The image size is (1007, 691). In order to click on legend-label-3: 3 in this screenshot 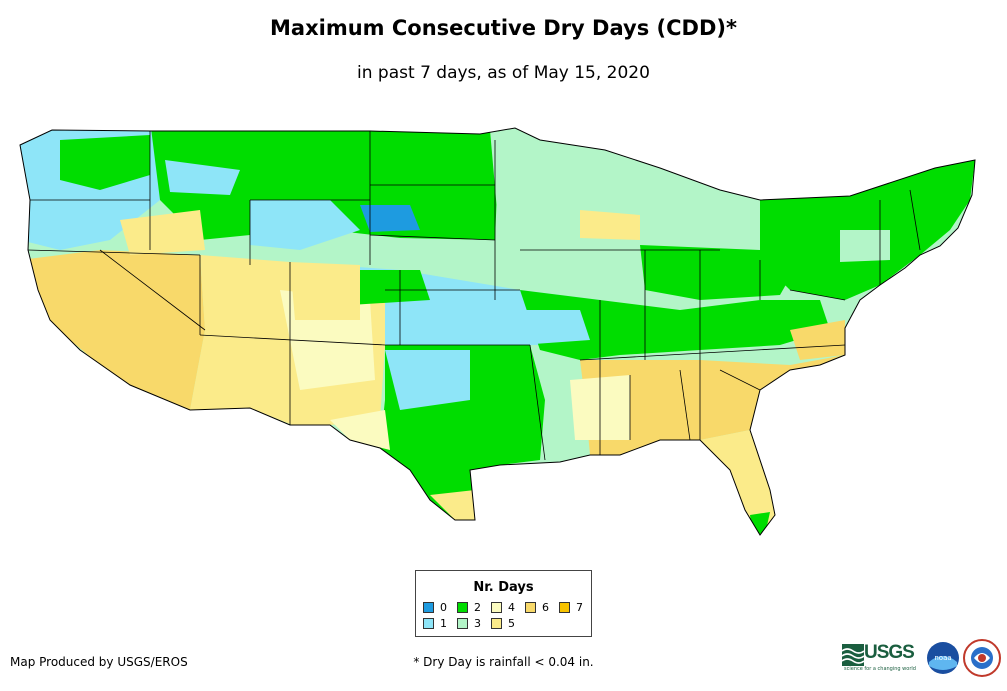, I will do `click(477, 623)`.